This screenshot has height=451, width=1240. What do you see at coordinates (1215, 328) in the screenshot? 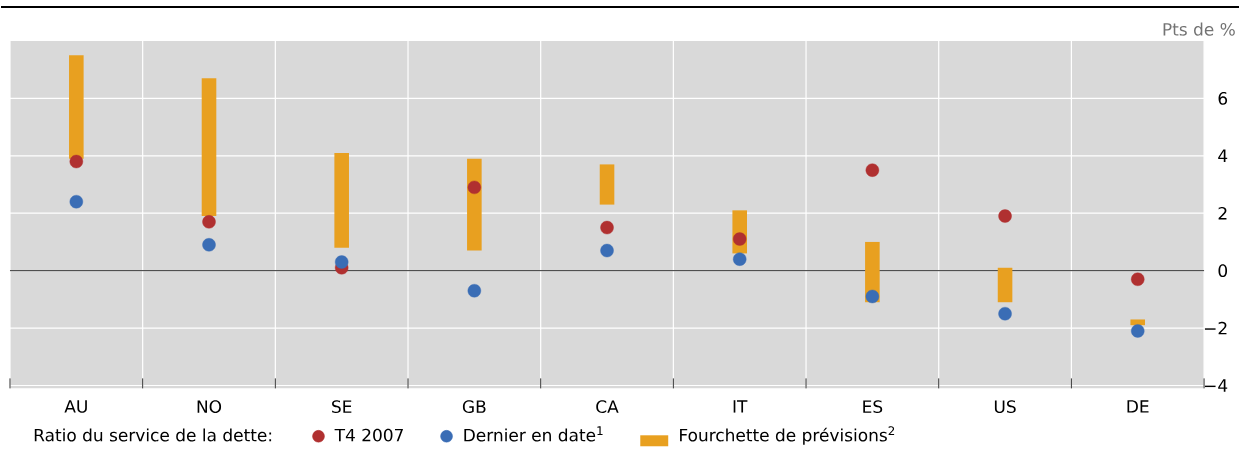
I see `y-tick-label: −2` at bounding box center [1215, 328].